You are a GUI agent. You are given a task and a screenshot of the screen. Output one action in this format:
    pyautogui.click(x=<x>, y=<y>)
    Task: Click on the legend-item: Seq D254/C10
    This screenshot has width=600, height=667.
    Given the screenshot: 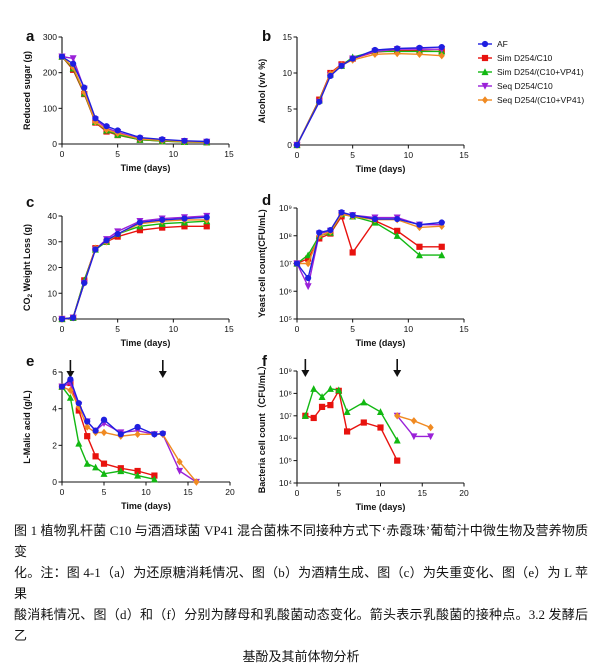 What is the action you would take?
    pyautogui.click(x=515, y=86)
    